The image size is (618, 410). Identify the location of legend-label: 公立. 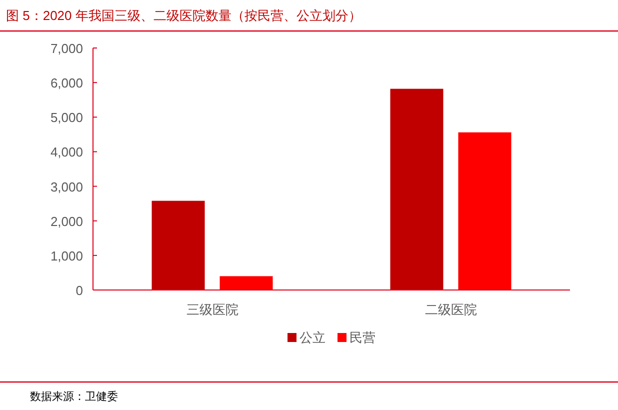
(313, 337).